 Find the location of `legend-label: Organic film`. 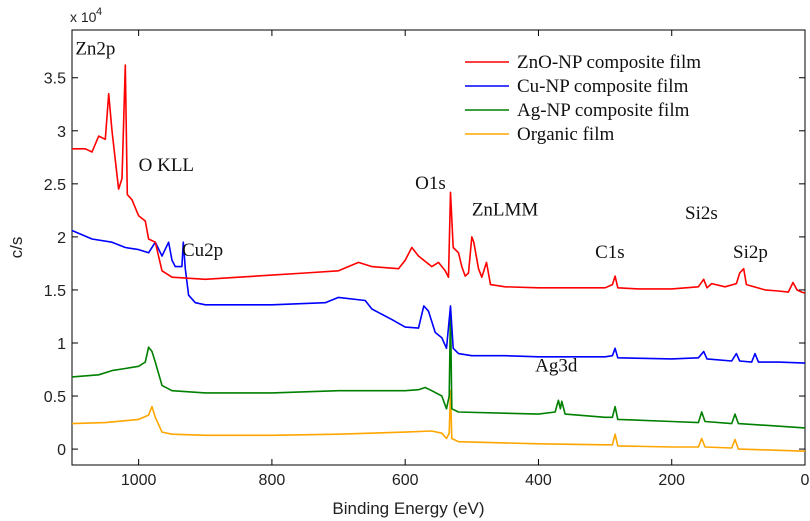

legend-label: Organic film is located at coordinates (565, 134).